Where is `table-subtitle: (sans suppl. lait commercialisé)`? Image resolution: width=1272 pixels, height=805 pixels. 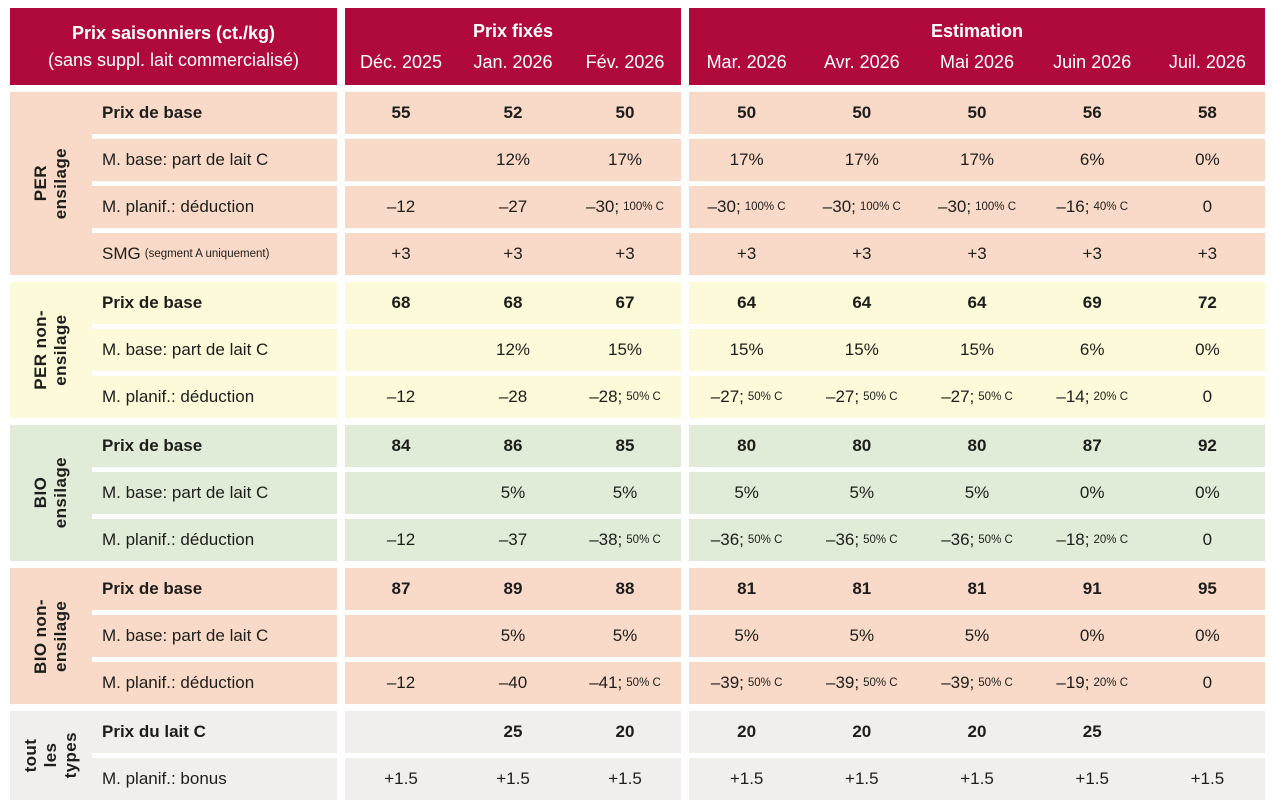
table-subtitle: (sans suppl. lait commercialisé) is located at coordinates (173, 60).